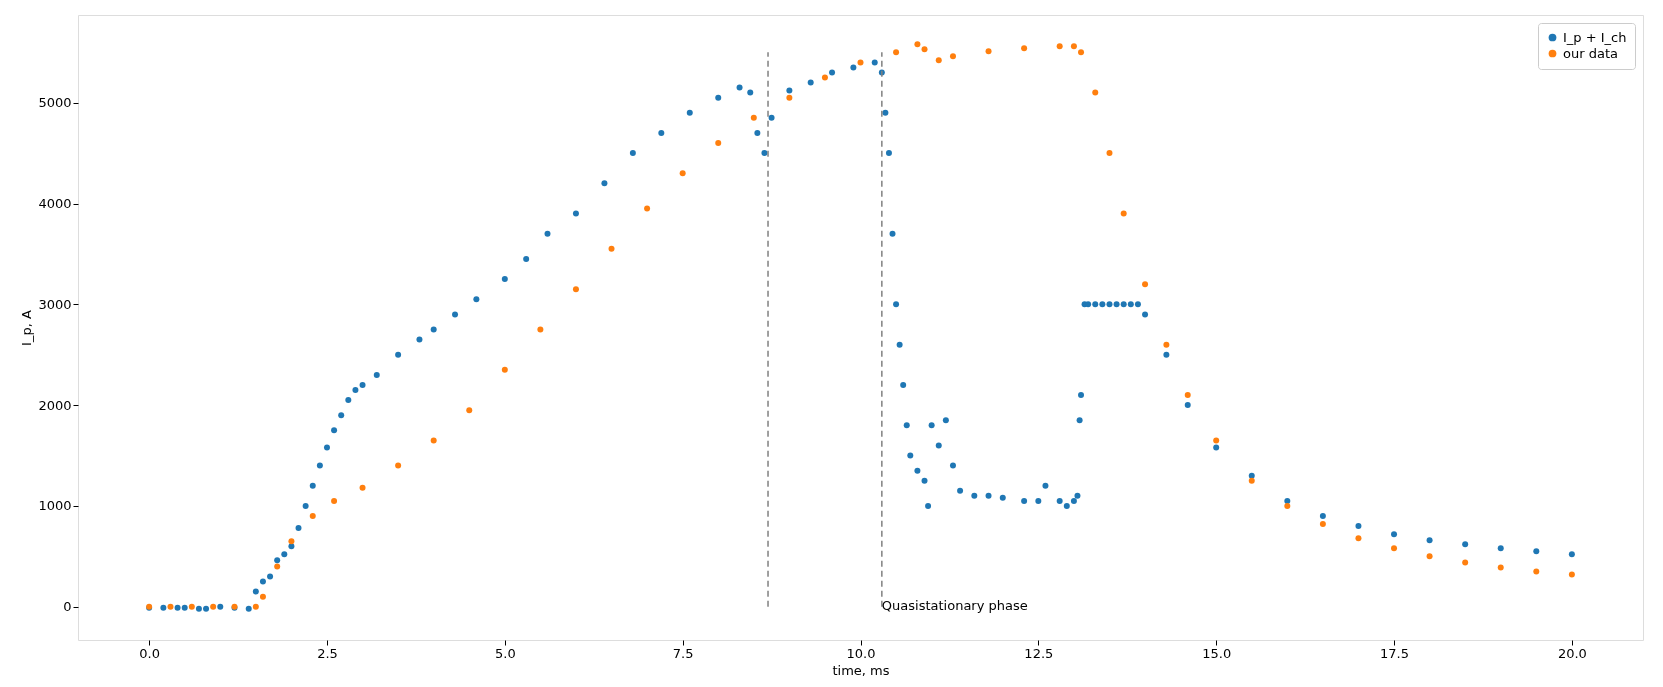 The image size is (1663, 687). What do you see at coordinates (683, 653) in the screenshot?
I see `x-tick-label: 7.5` at bounding box center [683, 653].